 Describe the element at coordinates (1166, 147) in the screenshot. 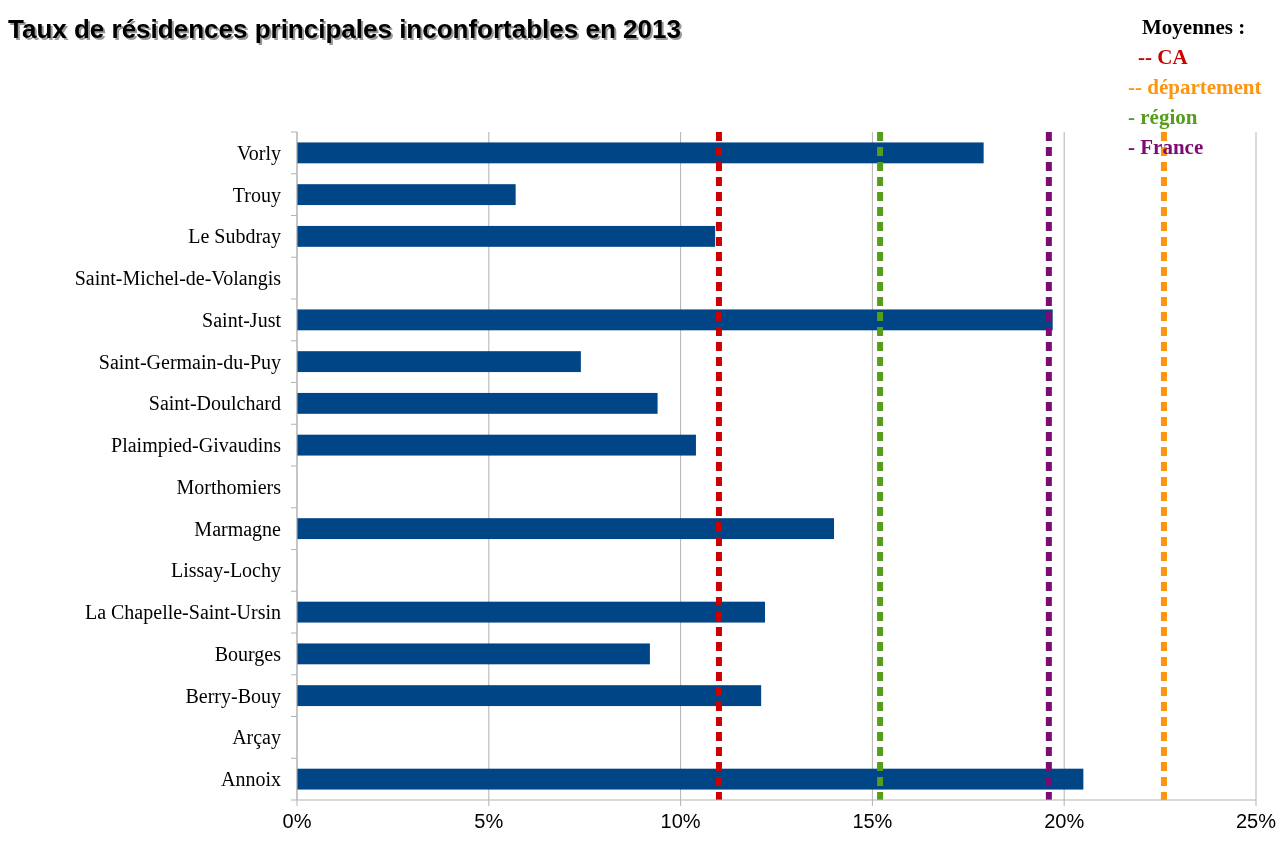

I see `ref-line-label: - France` at that location.